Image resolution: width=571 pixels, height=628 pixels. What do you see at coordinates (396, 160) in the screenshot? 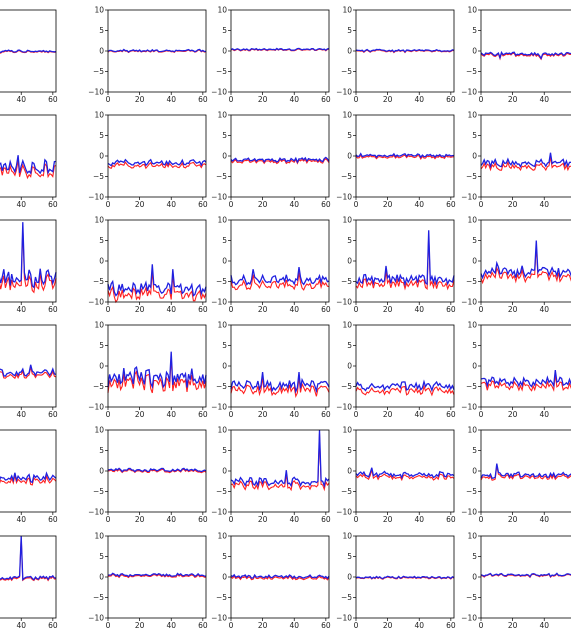
I see `panel-r1-c3: −10 −5 0 5 10 0 20 40 60` at bounding box center [396, 160].